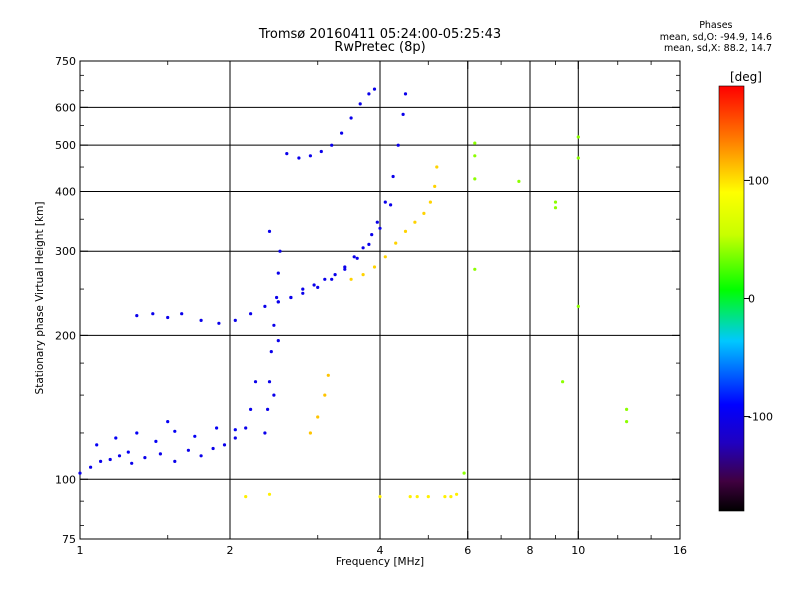 The height and width of the screenshot is (600, 800). I want to click on colorbar-tick-label: 0, so click(751, 299).